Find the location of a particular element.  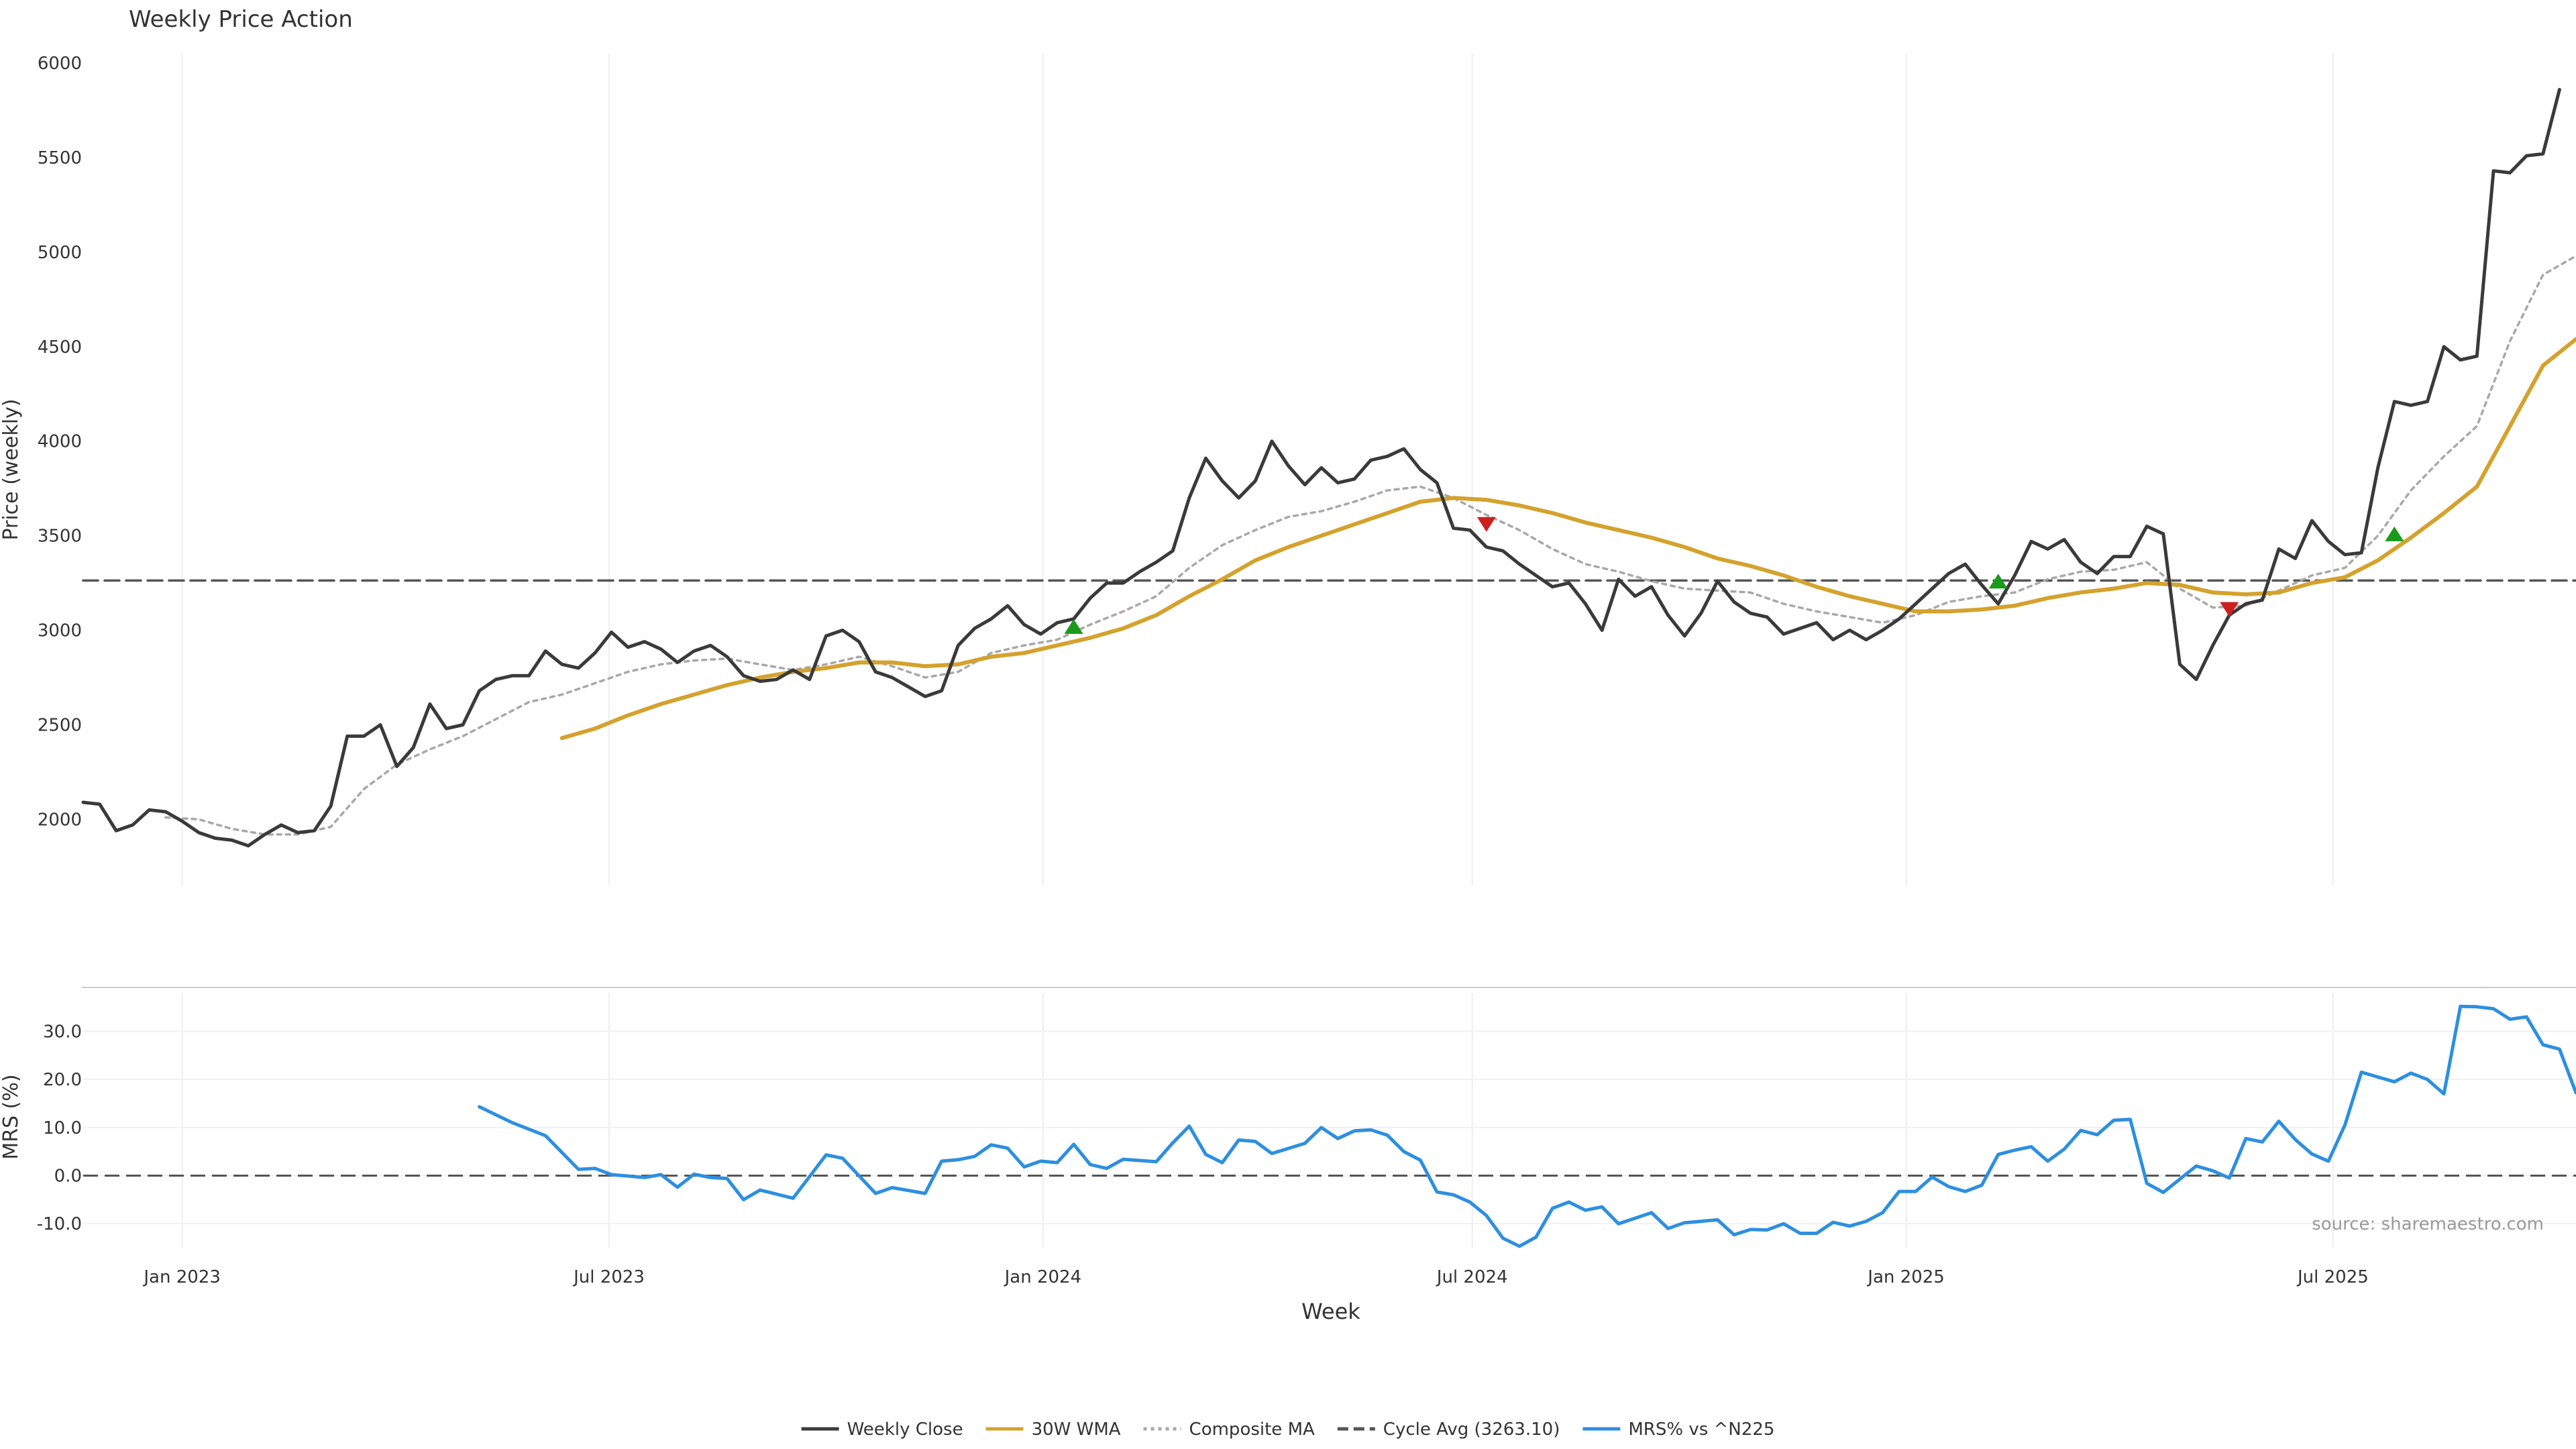

source-note: source: sharemaestro.com is located at coordinates (2428, 1224).